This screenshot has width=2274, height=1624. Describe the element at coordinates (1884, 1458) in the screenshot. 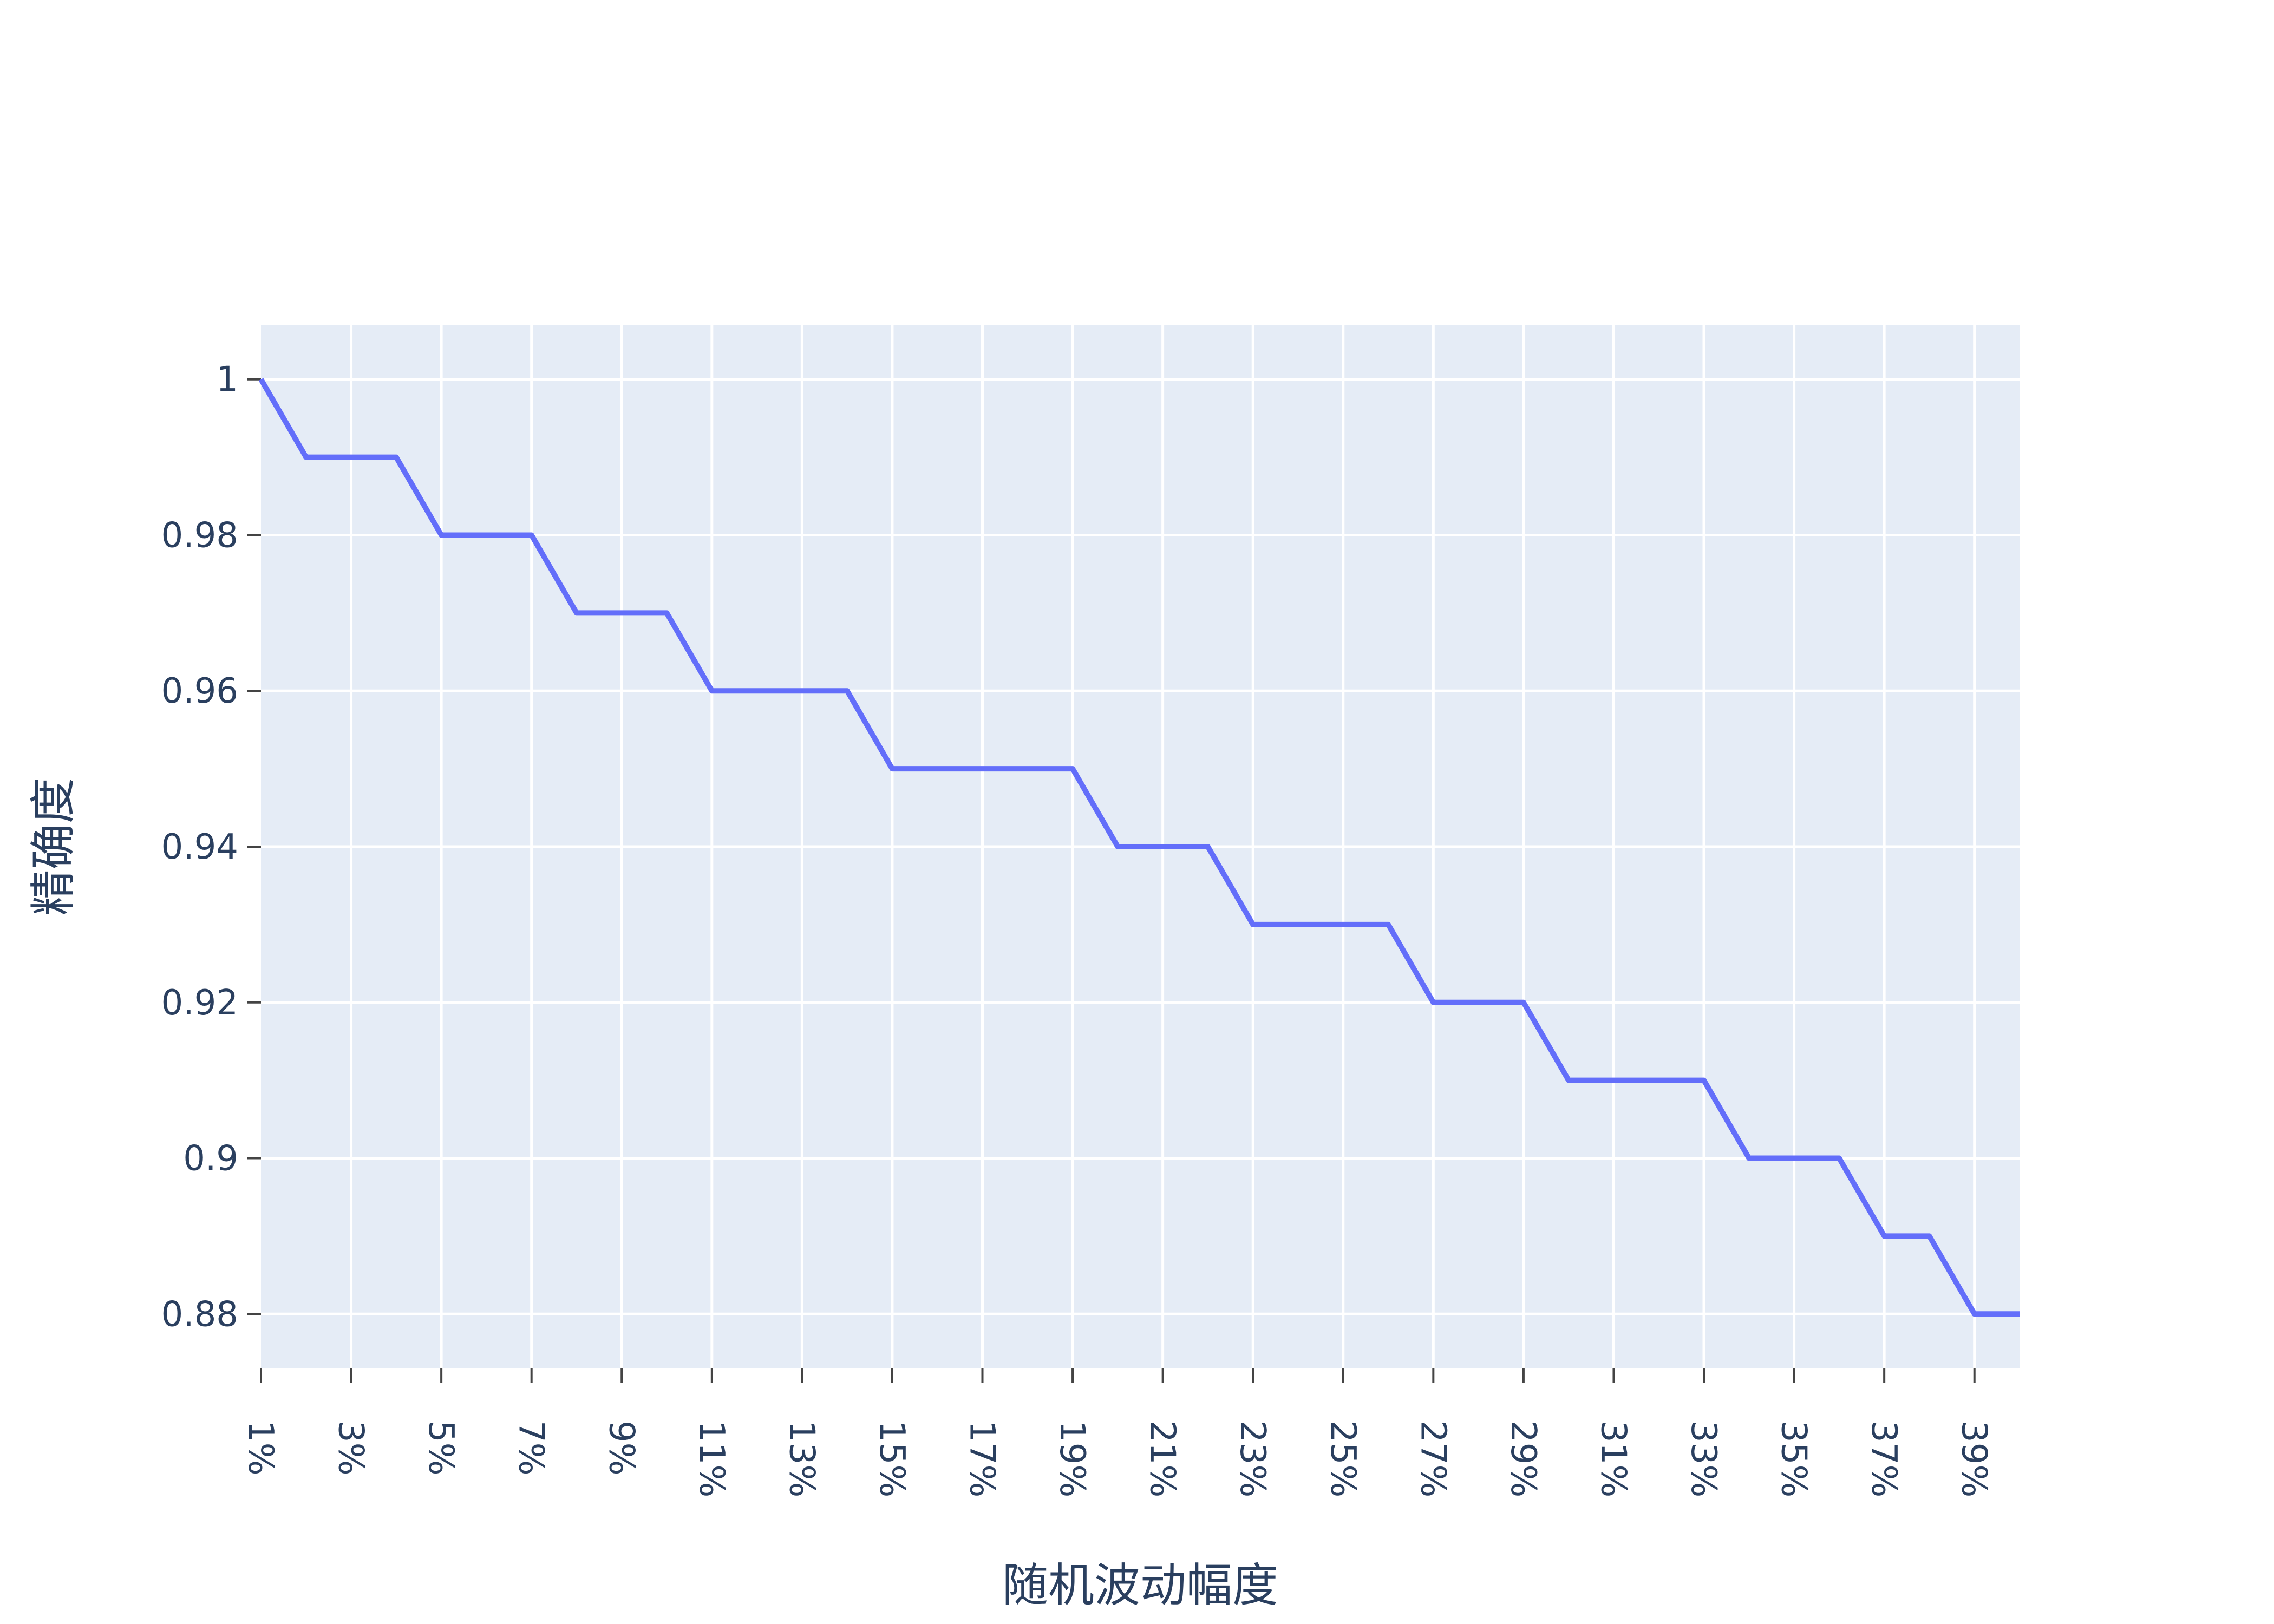

I see `x-tick-label: 37%` at that location.